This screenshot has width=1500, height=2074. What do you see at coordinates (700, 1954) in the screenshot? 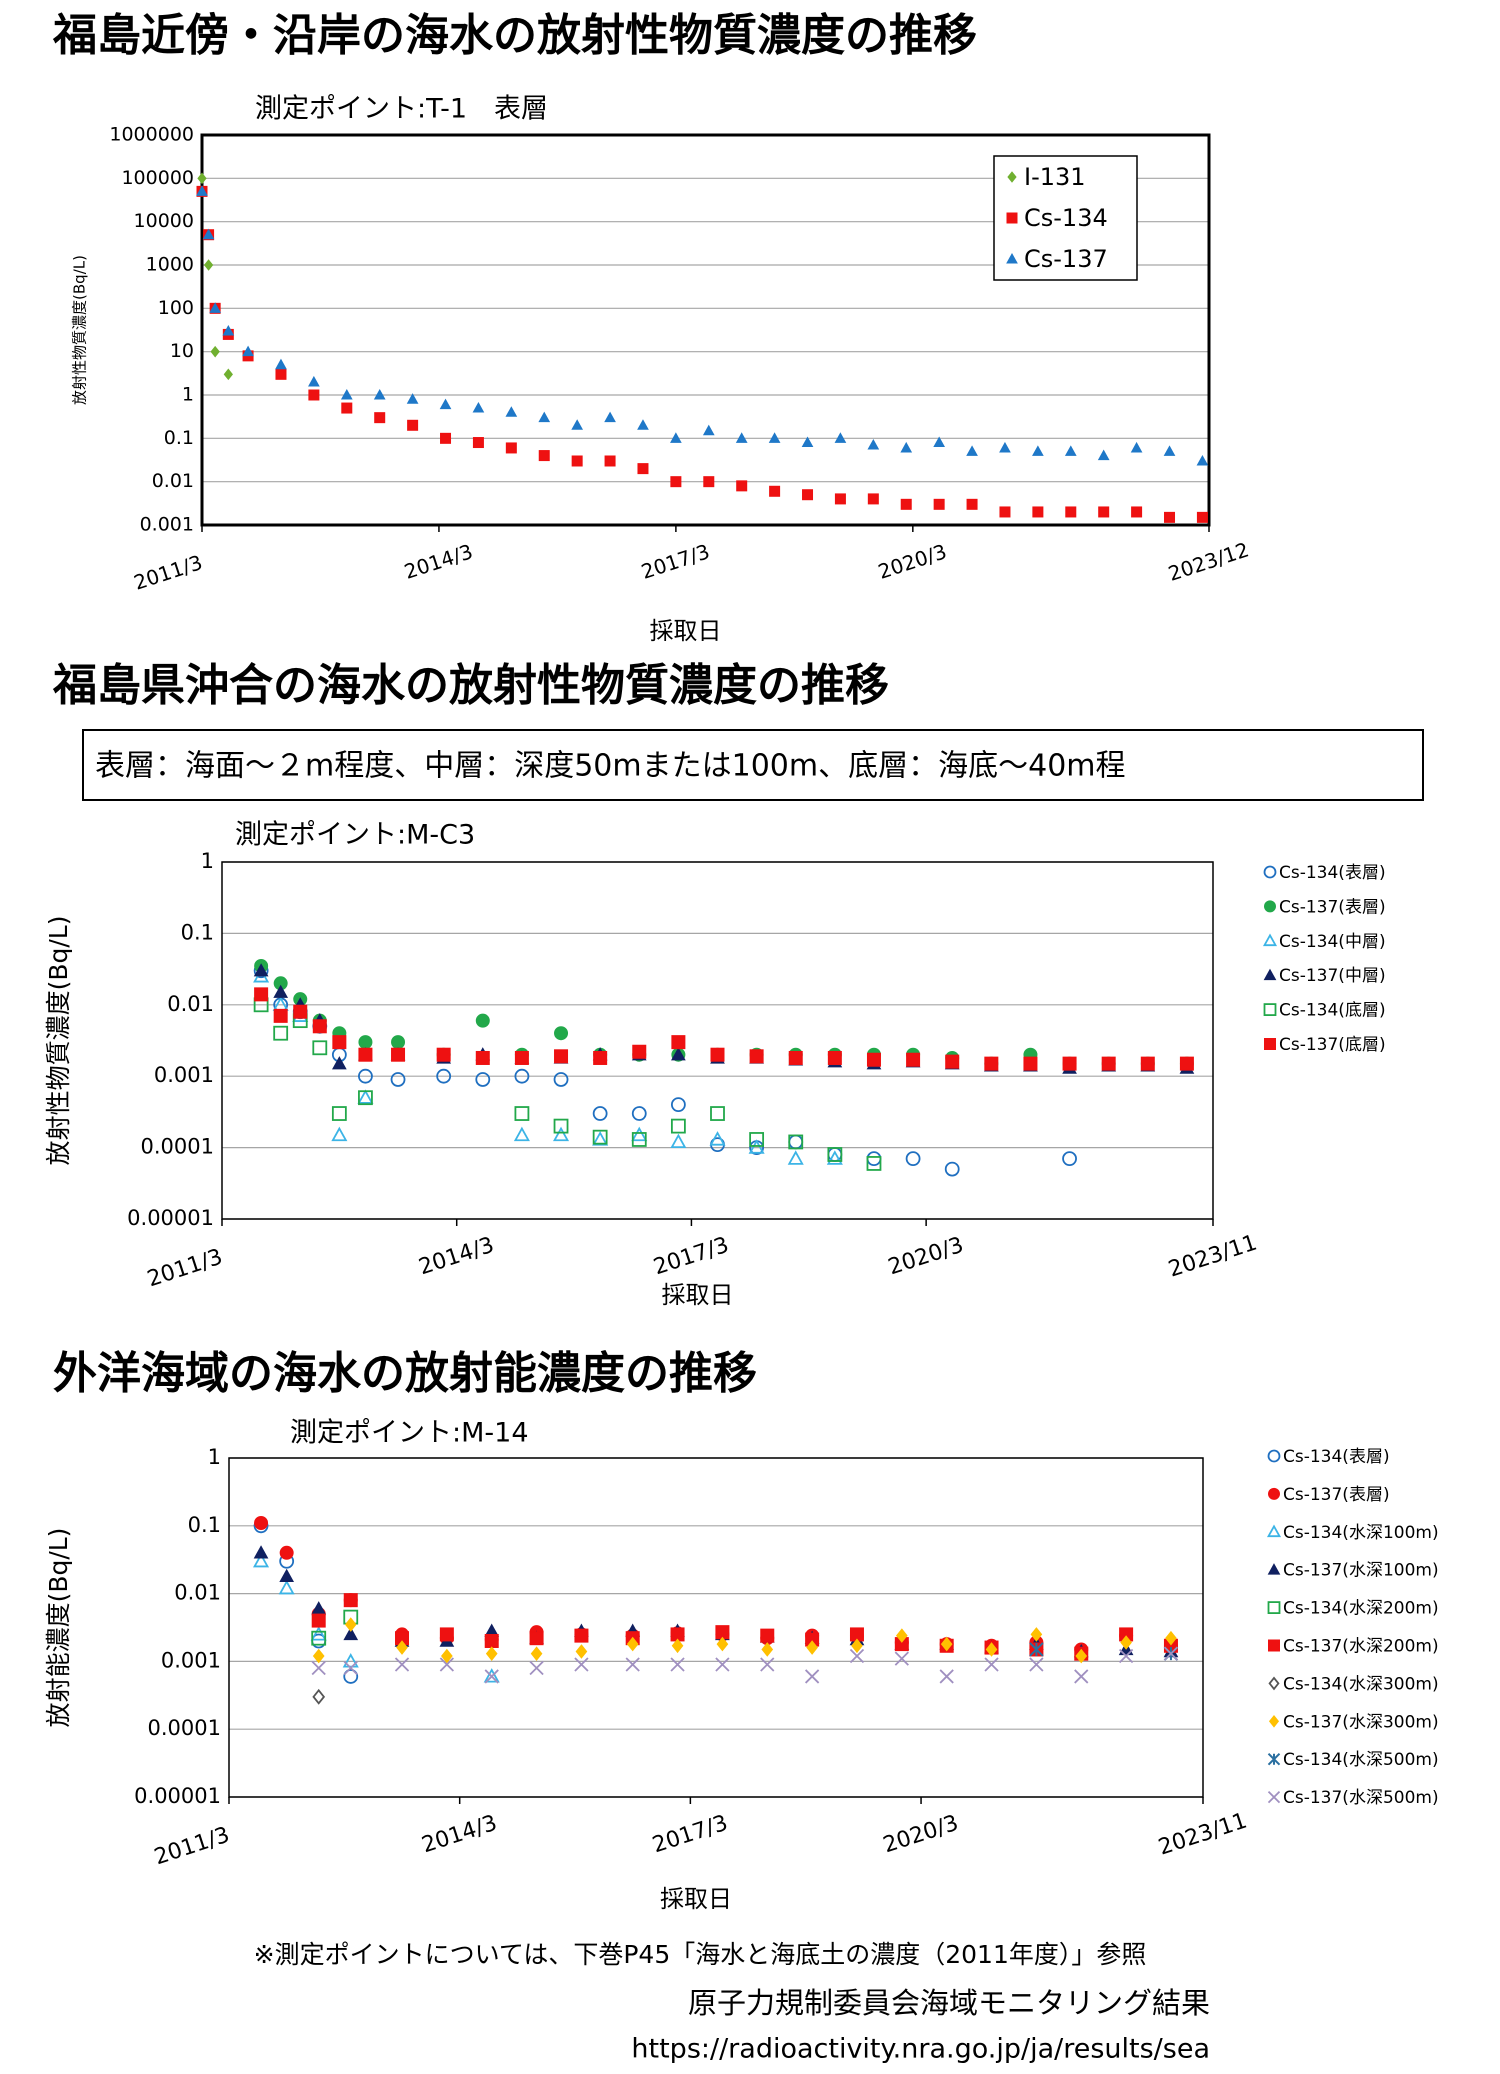
I see `footer-note: ※測定ポイントについては、下巻P45「海水と海底土の濃度（2011年度）」参照` at bounding box center [700, 1954].